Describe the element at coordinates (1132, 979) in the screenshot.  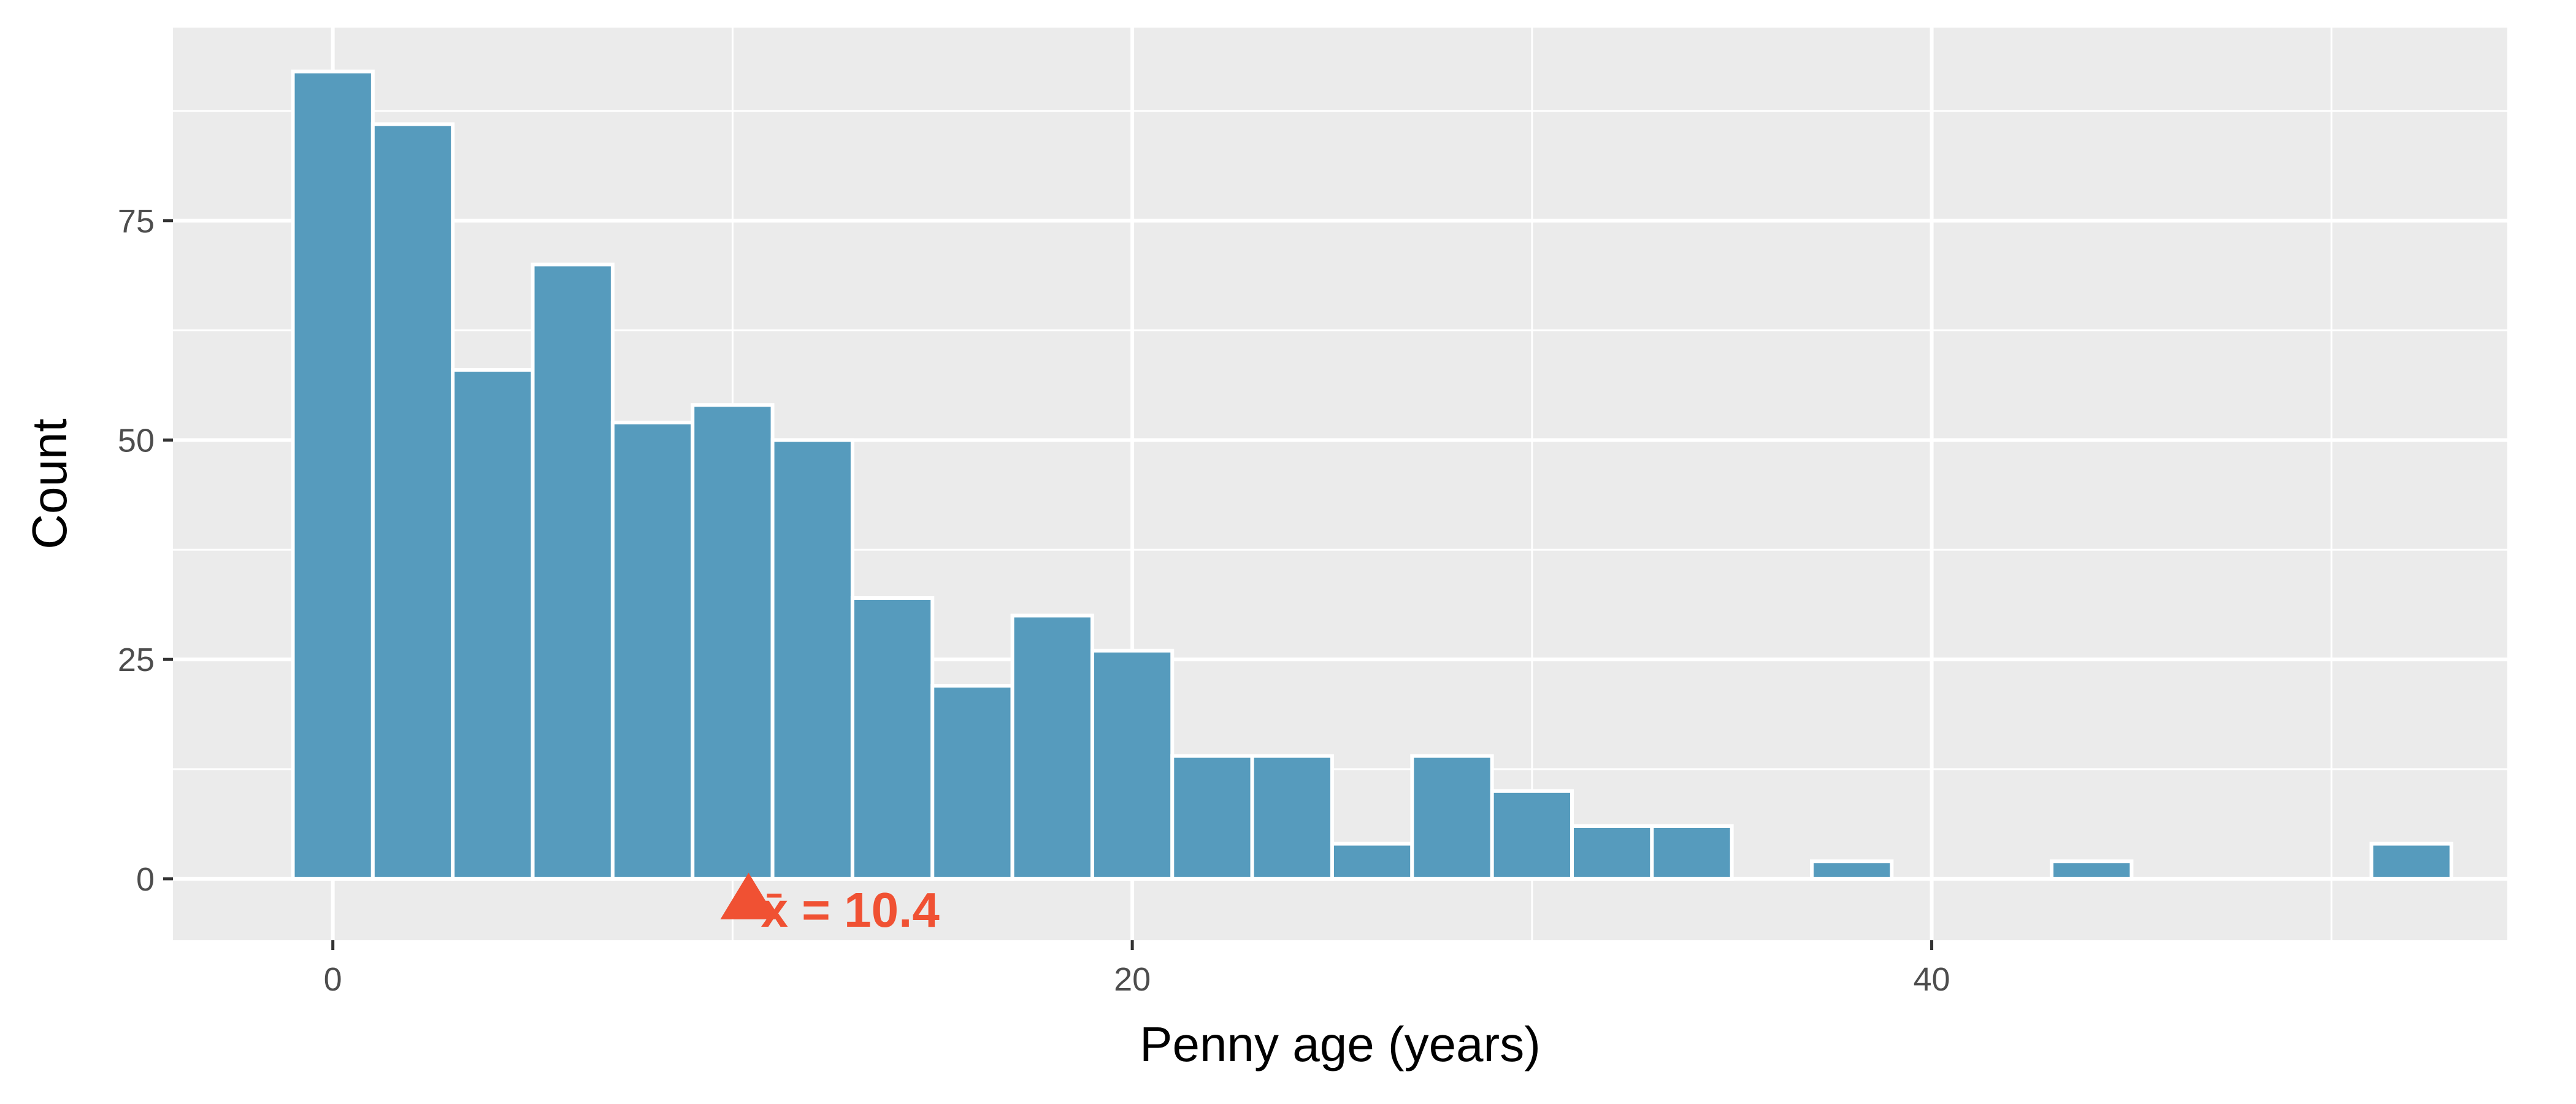
I see `x-tick-label: 20` at that location.